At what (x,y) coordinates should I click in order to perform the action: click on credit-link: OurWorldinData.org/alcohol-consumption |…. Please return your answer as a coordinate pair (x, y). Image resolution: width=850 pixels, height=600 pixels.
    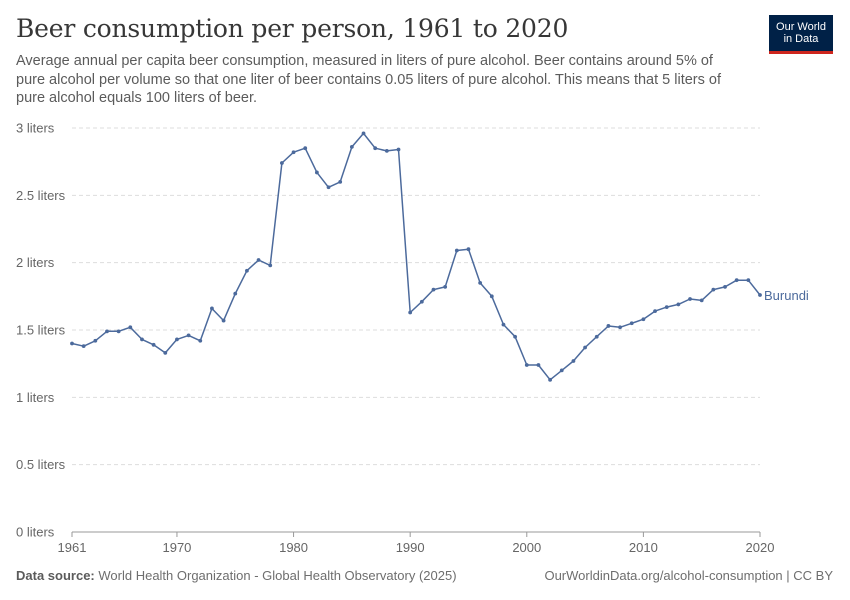
    Looking at the image, I should click on (688, 575).